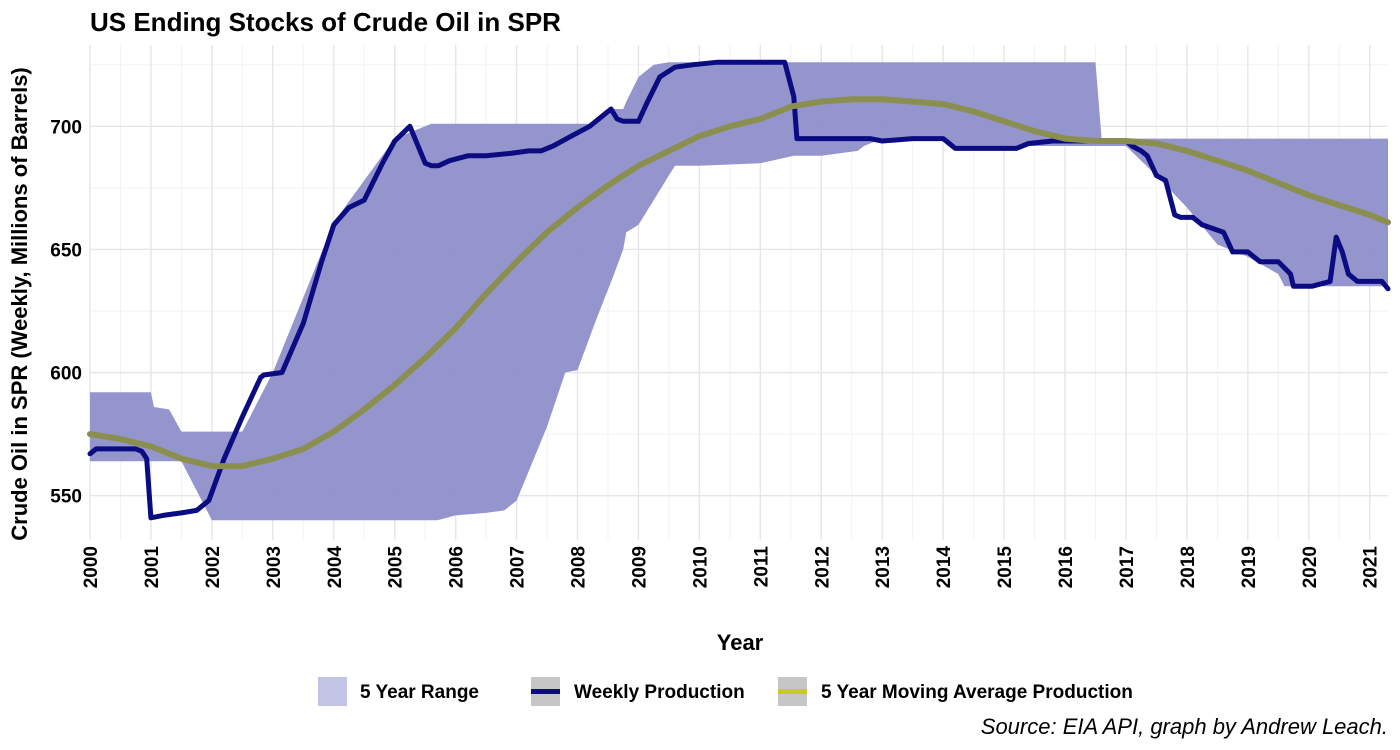 Image resolution: width=1400 pixels, height=750 pixels. Describe the element at coordinates (977, 692) in the screenshot. I see `legend-label-avg: 5 Year Moving Average Production` at that location.